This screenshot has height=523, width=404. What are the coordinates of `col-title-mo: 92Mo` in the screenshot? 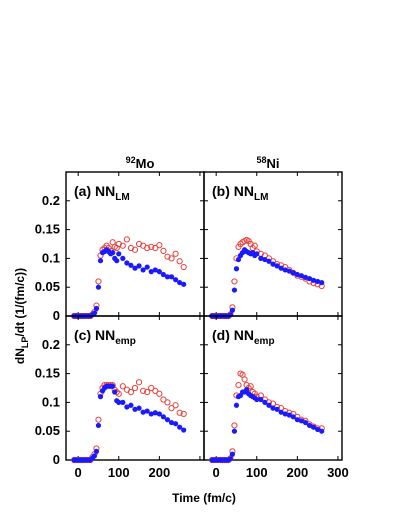 It's located at (140, 163).